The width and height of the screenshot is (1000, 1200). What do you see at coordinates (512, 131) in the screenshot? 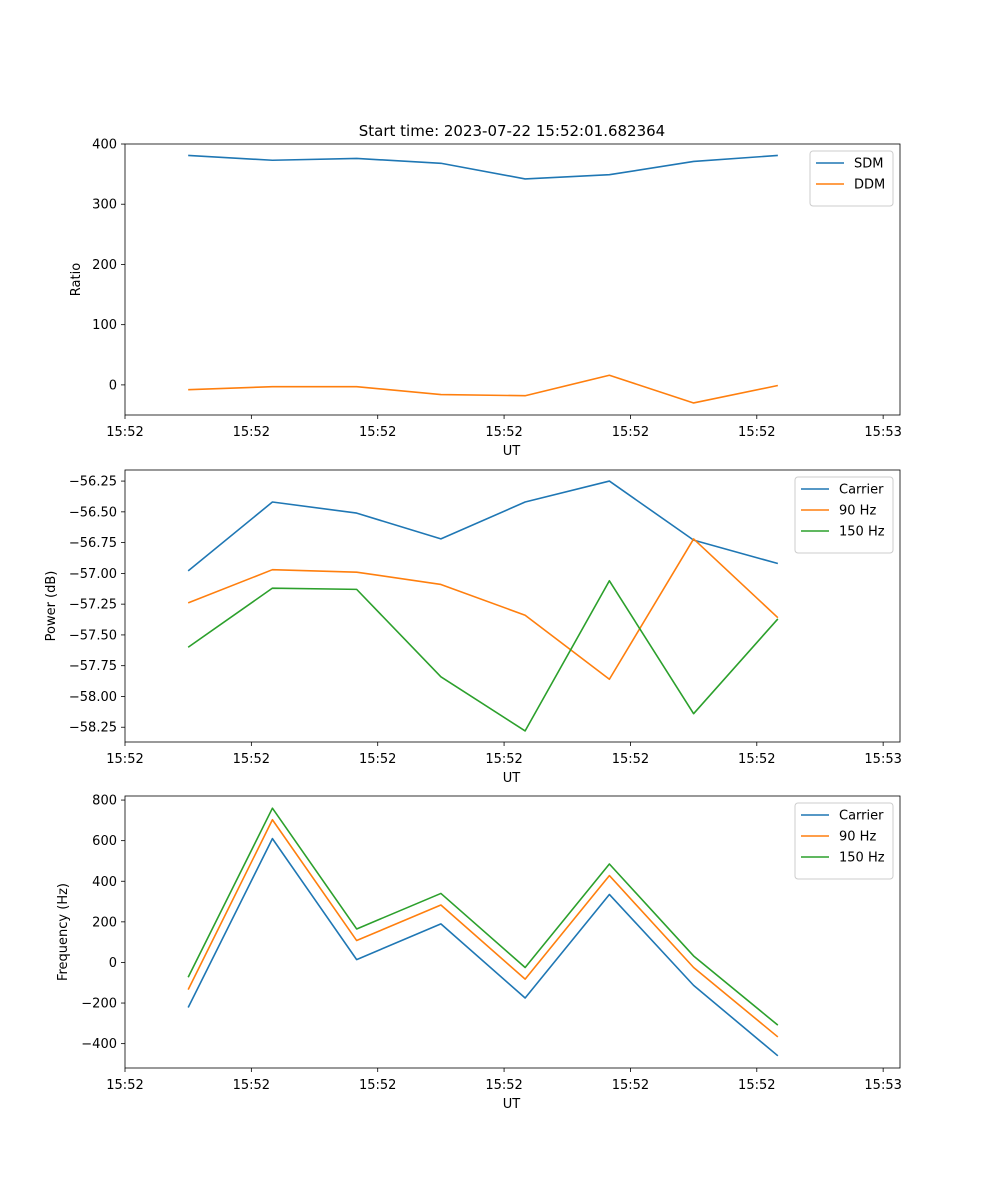
I see `chart-title: Start time: 2023-07-22 15:52:01.682364` at bounding box center [512, 131].